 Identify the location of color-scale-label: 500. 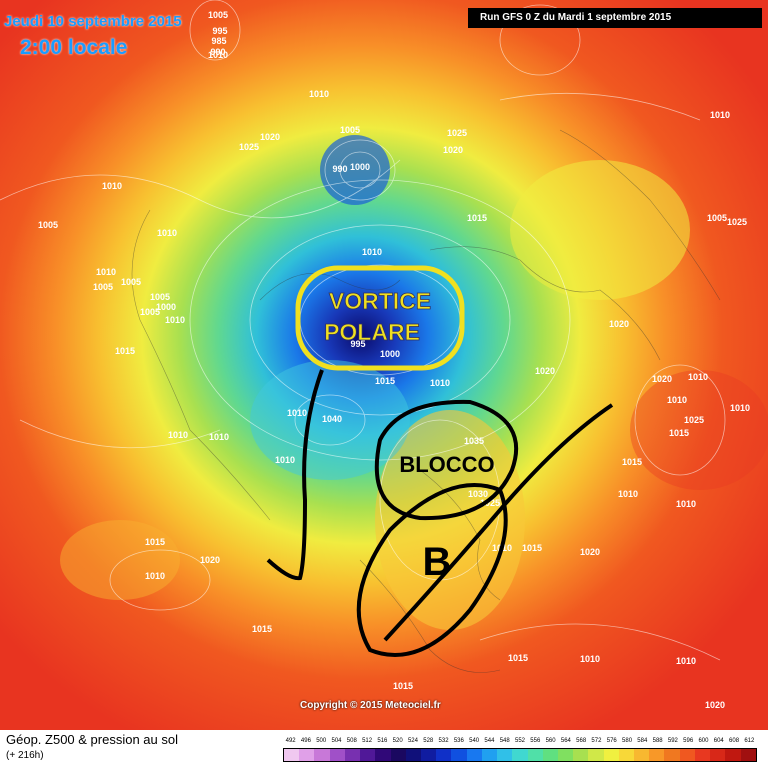
(321, 741).